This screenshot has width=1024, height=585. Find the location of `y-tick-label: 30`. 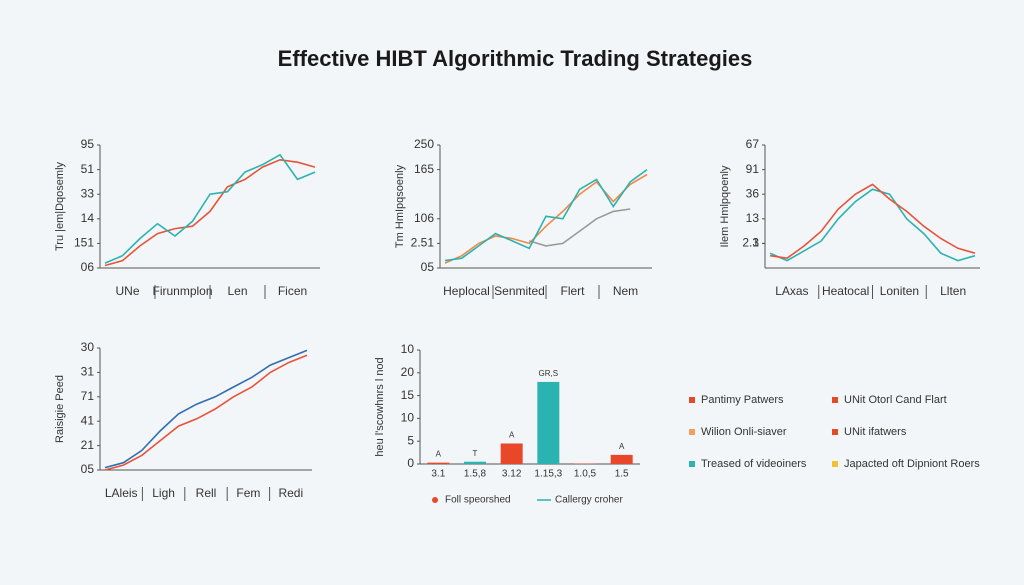

y-tick-label: 30 is located at coordinates (88, 347).